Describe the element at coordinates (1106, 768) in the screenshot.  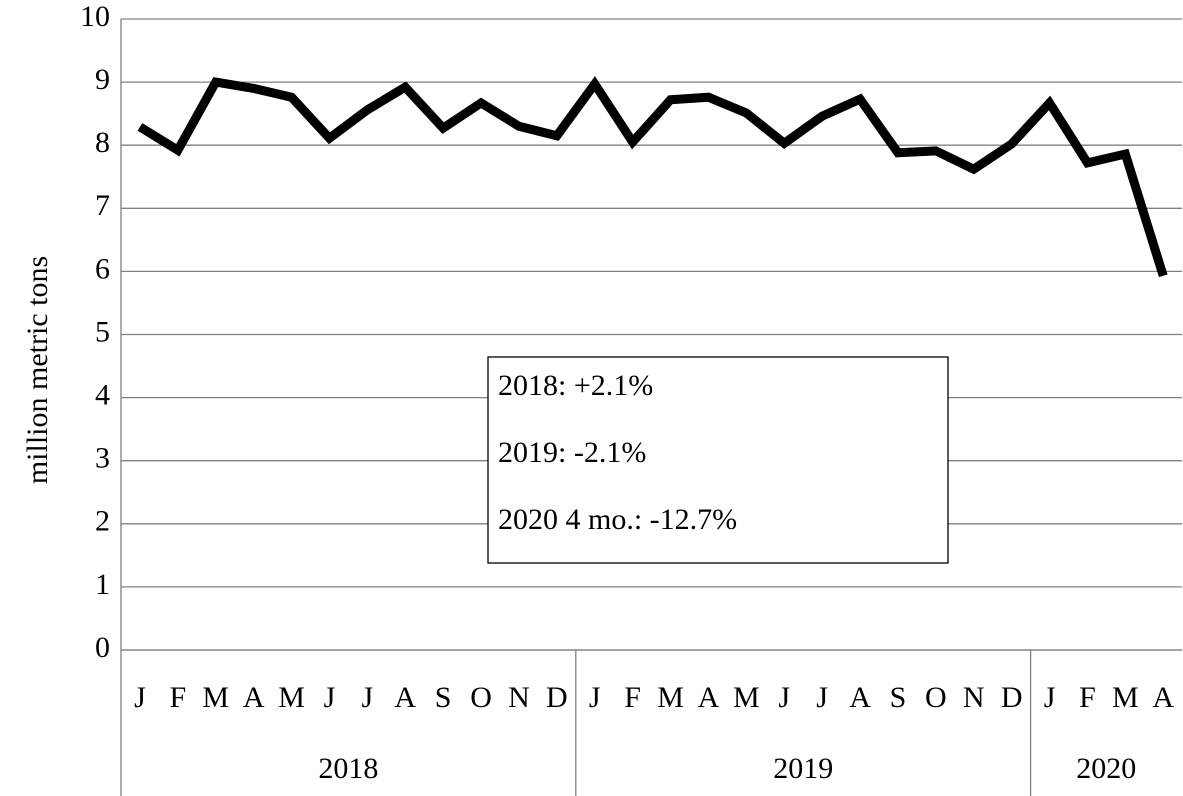
I see `group-label: 2020` at that location.